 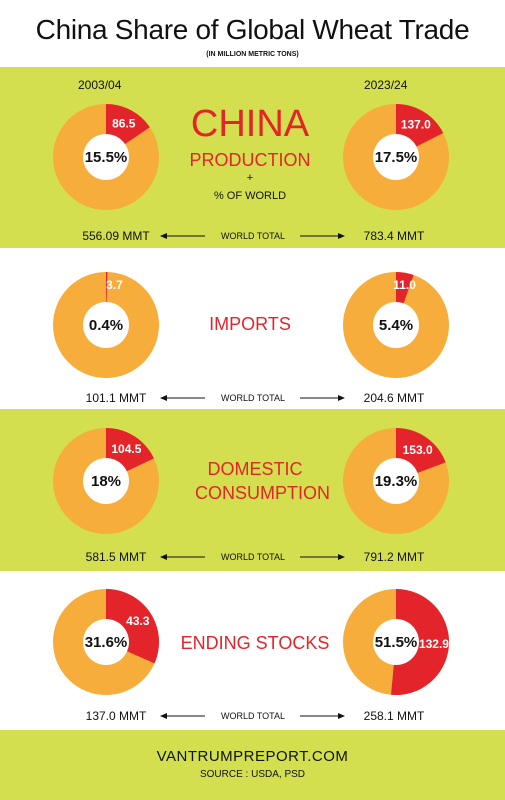 I want to click on share-percent-label: 5.4%, so click(x=396, y=325).